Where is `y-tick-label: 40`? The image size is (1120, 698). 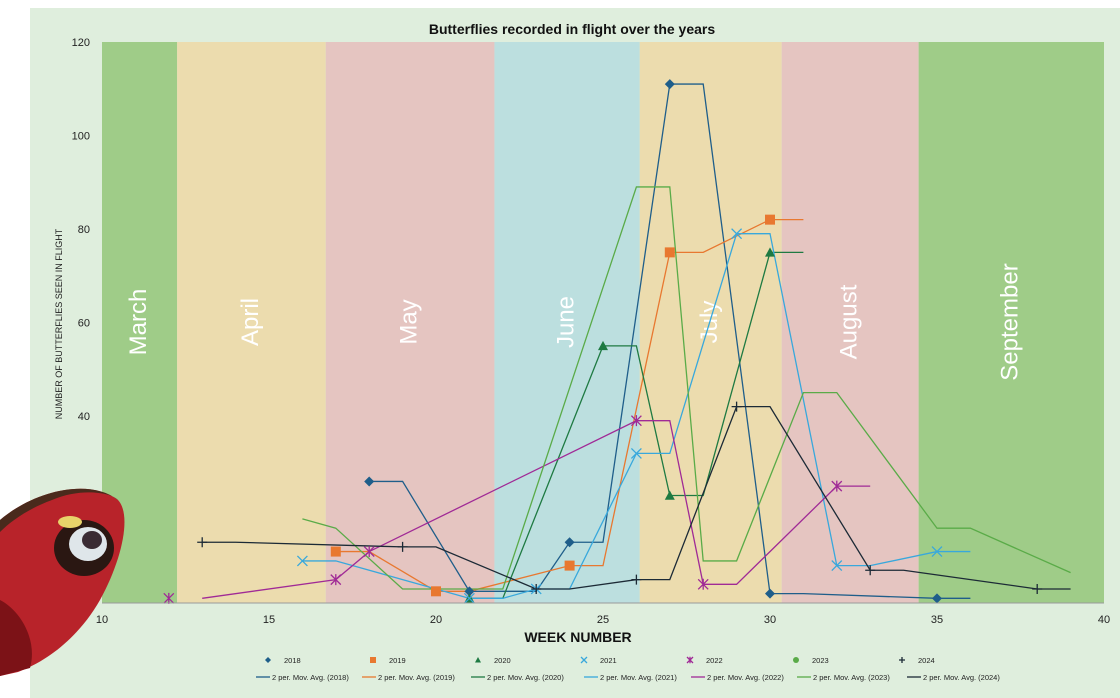
y-tick-label: 40 is located at coordinates (84, 417).